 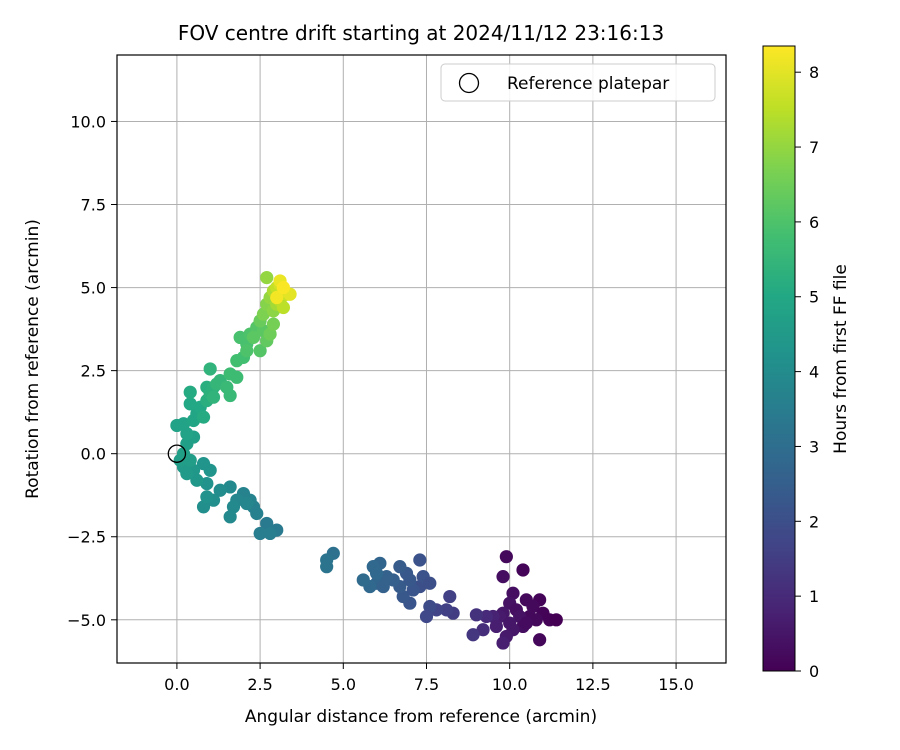 I want to click on x-axis-ticks: 0.0 2.5 5.0 7.5 10.0 12.5 15.0, so click(x=429, y=678).